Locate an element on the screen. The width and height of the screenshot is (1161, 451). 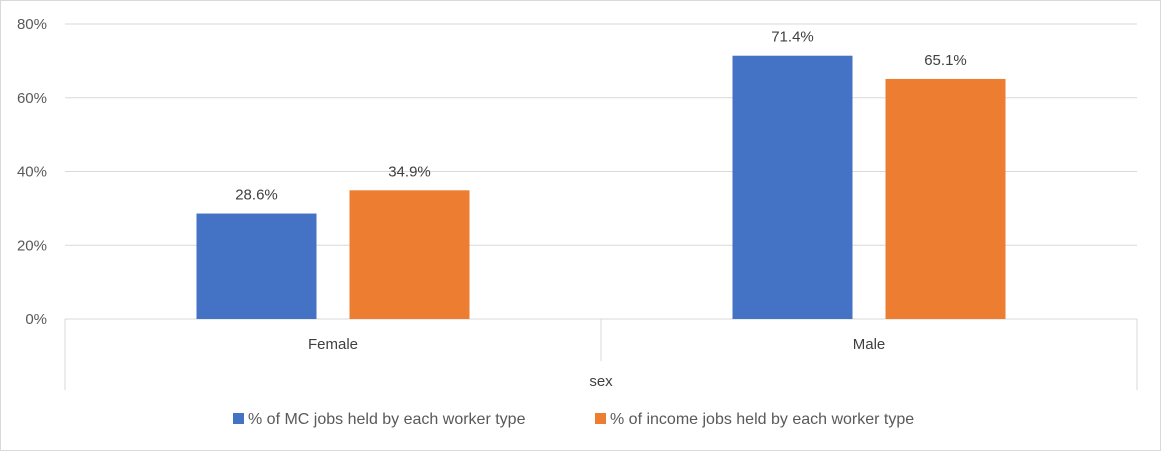
y-axis-ticks: 0% 20% 40% 60% 80% is located at coordinates (32, 172).